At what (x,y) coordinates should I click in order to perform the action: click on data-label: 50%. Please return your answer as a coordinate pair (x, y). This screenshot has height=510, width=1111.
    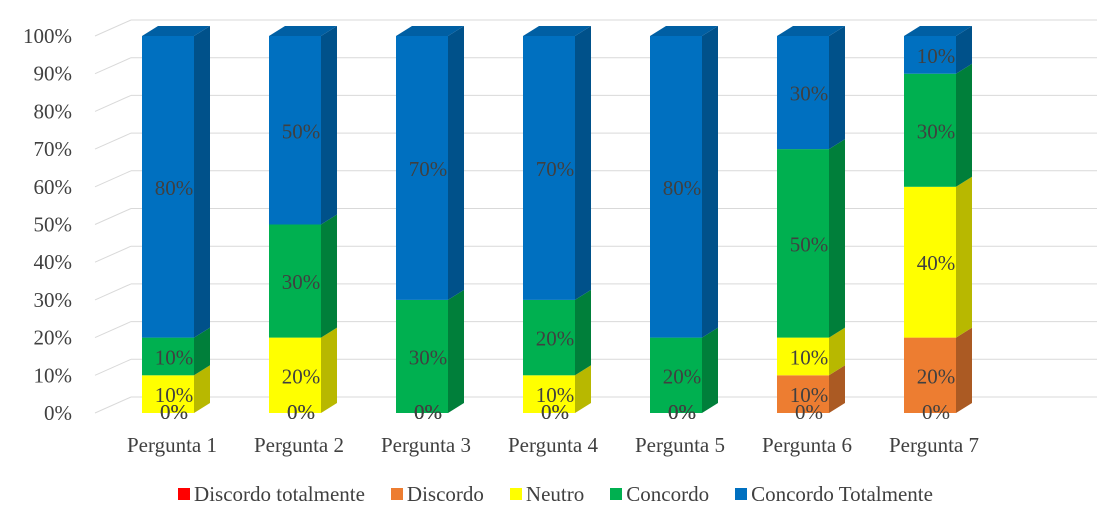
    Looking at the image, I should click on (809, 244).